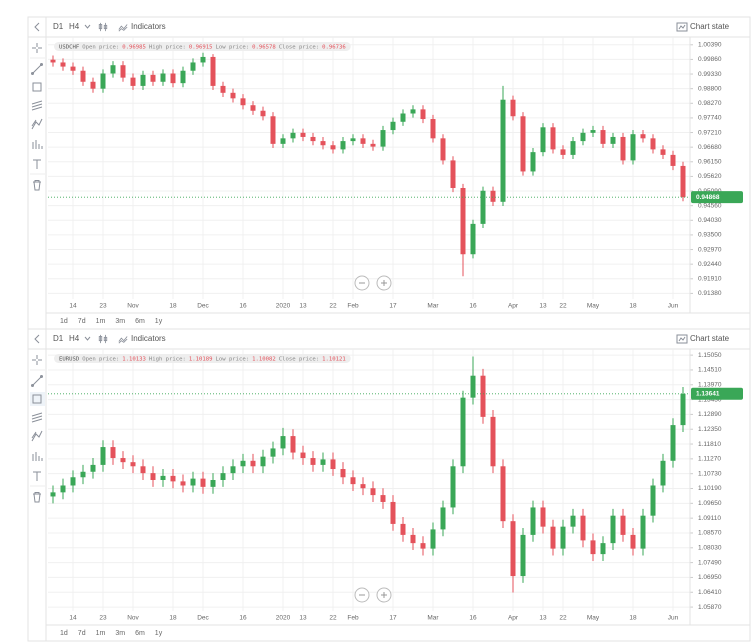 The image size is (752, 642). I want to click on y-tick-label: 0.98270, so click(710, 103).